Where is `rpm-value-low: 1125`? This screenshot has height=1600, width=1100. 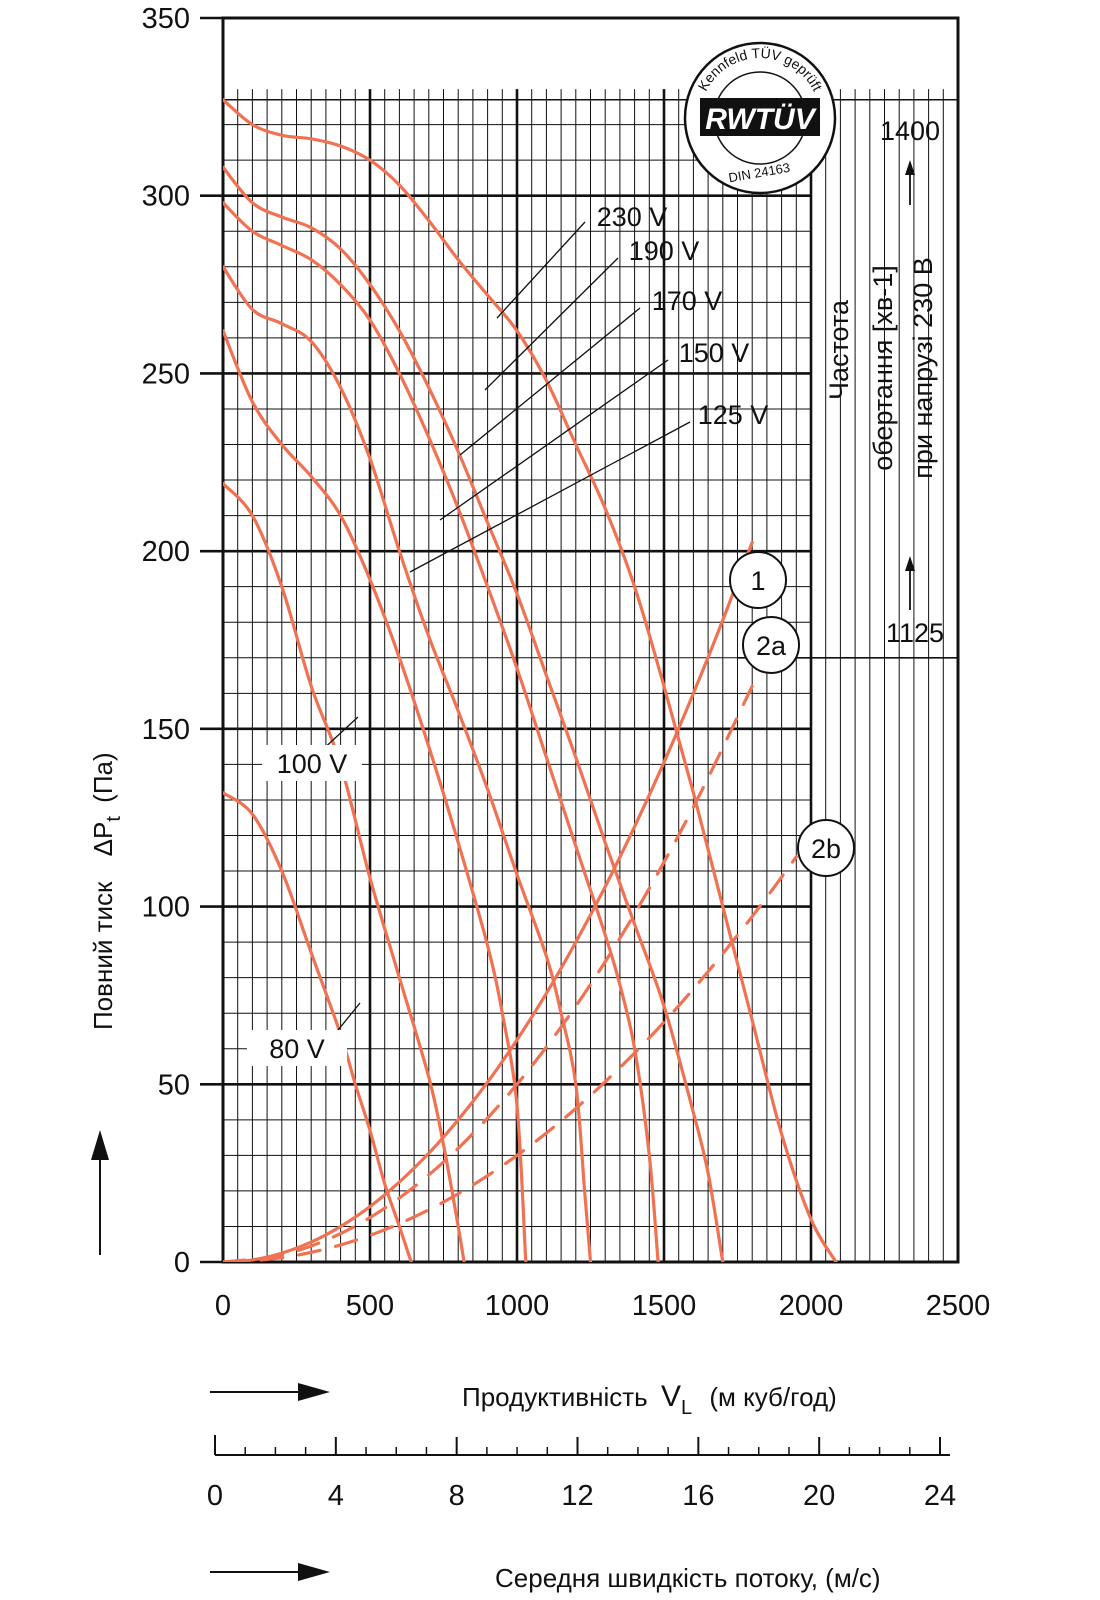
rpm-value-low: 1125 is located at coordinates (915, 633).